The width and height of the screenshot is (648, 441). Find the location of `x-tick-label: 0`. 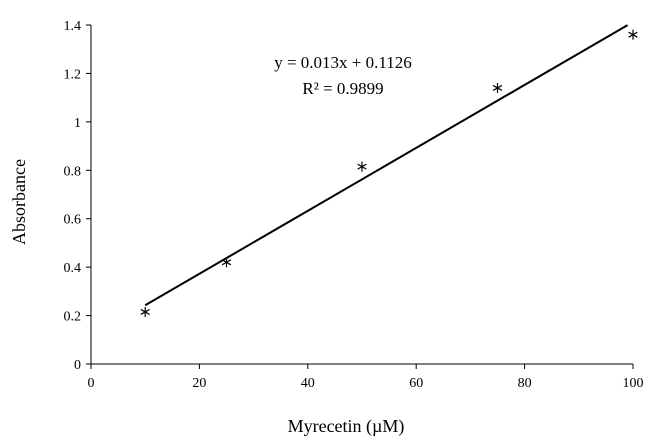

x-tick-label: 0 is located at coordinates (91, 383).